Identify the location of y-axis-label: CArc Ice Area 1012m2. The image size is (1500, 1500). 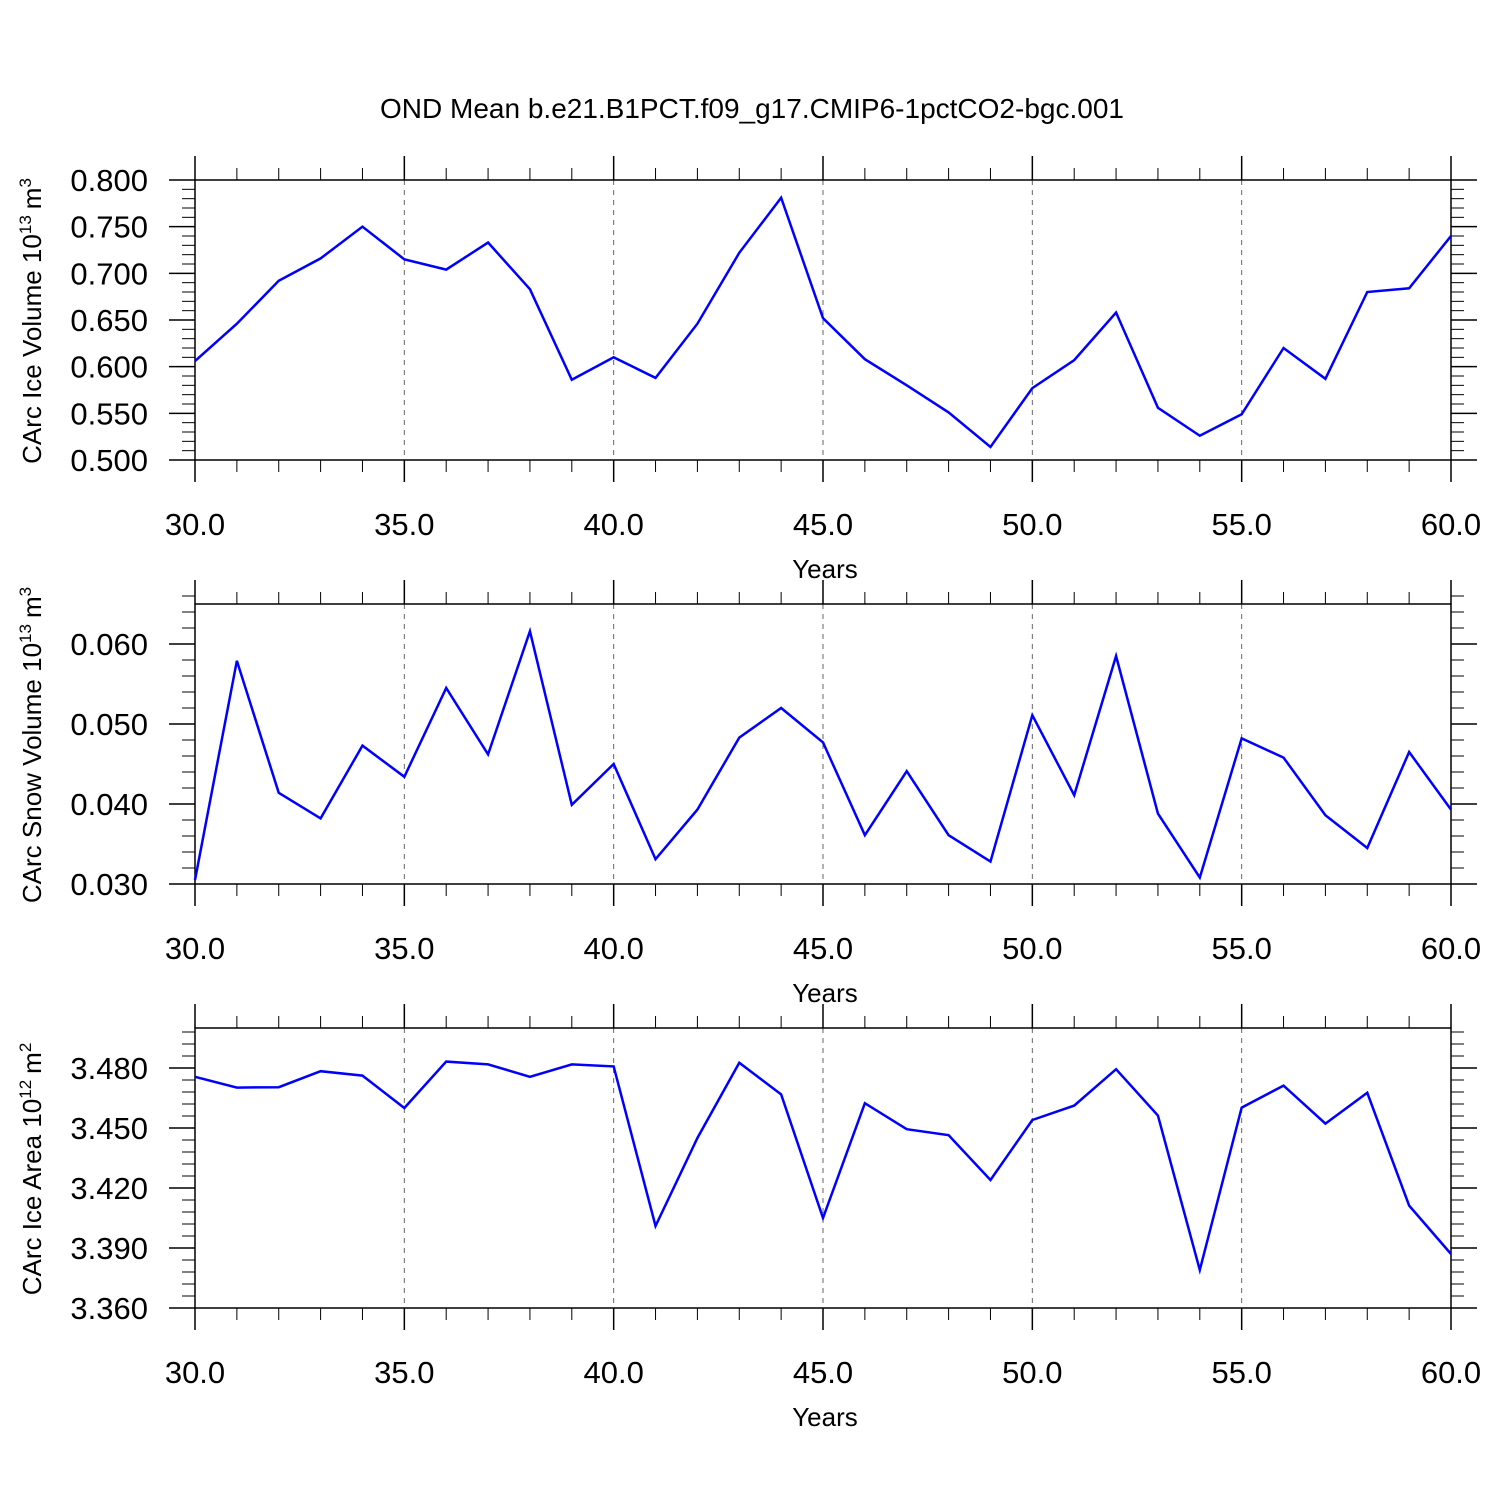
(31, 1169).